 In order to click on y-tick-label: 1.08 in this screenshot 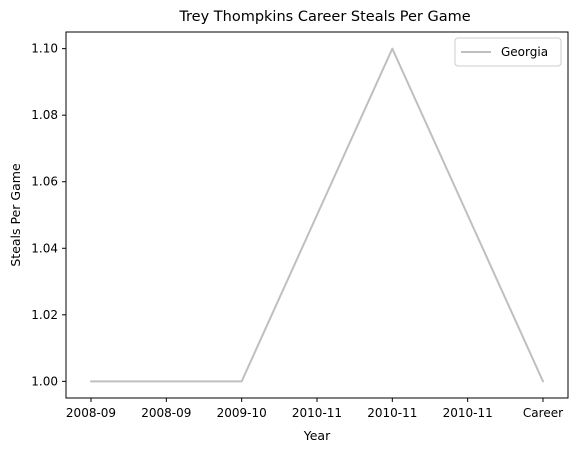, I will do `click(44, 115)`.